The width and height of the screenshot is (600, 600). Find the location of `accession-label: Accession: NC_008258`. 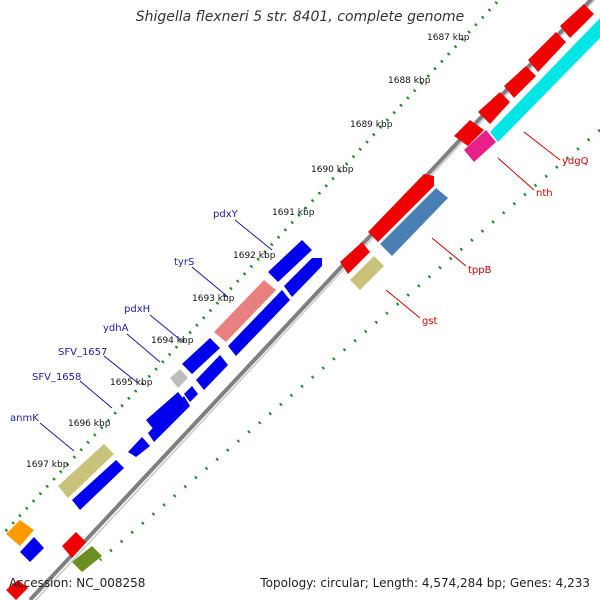

accession-label: Accession: NC_008258 is located at coordinates (77, 583).